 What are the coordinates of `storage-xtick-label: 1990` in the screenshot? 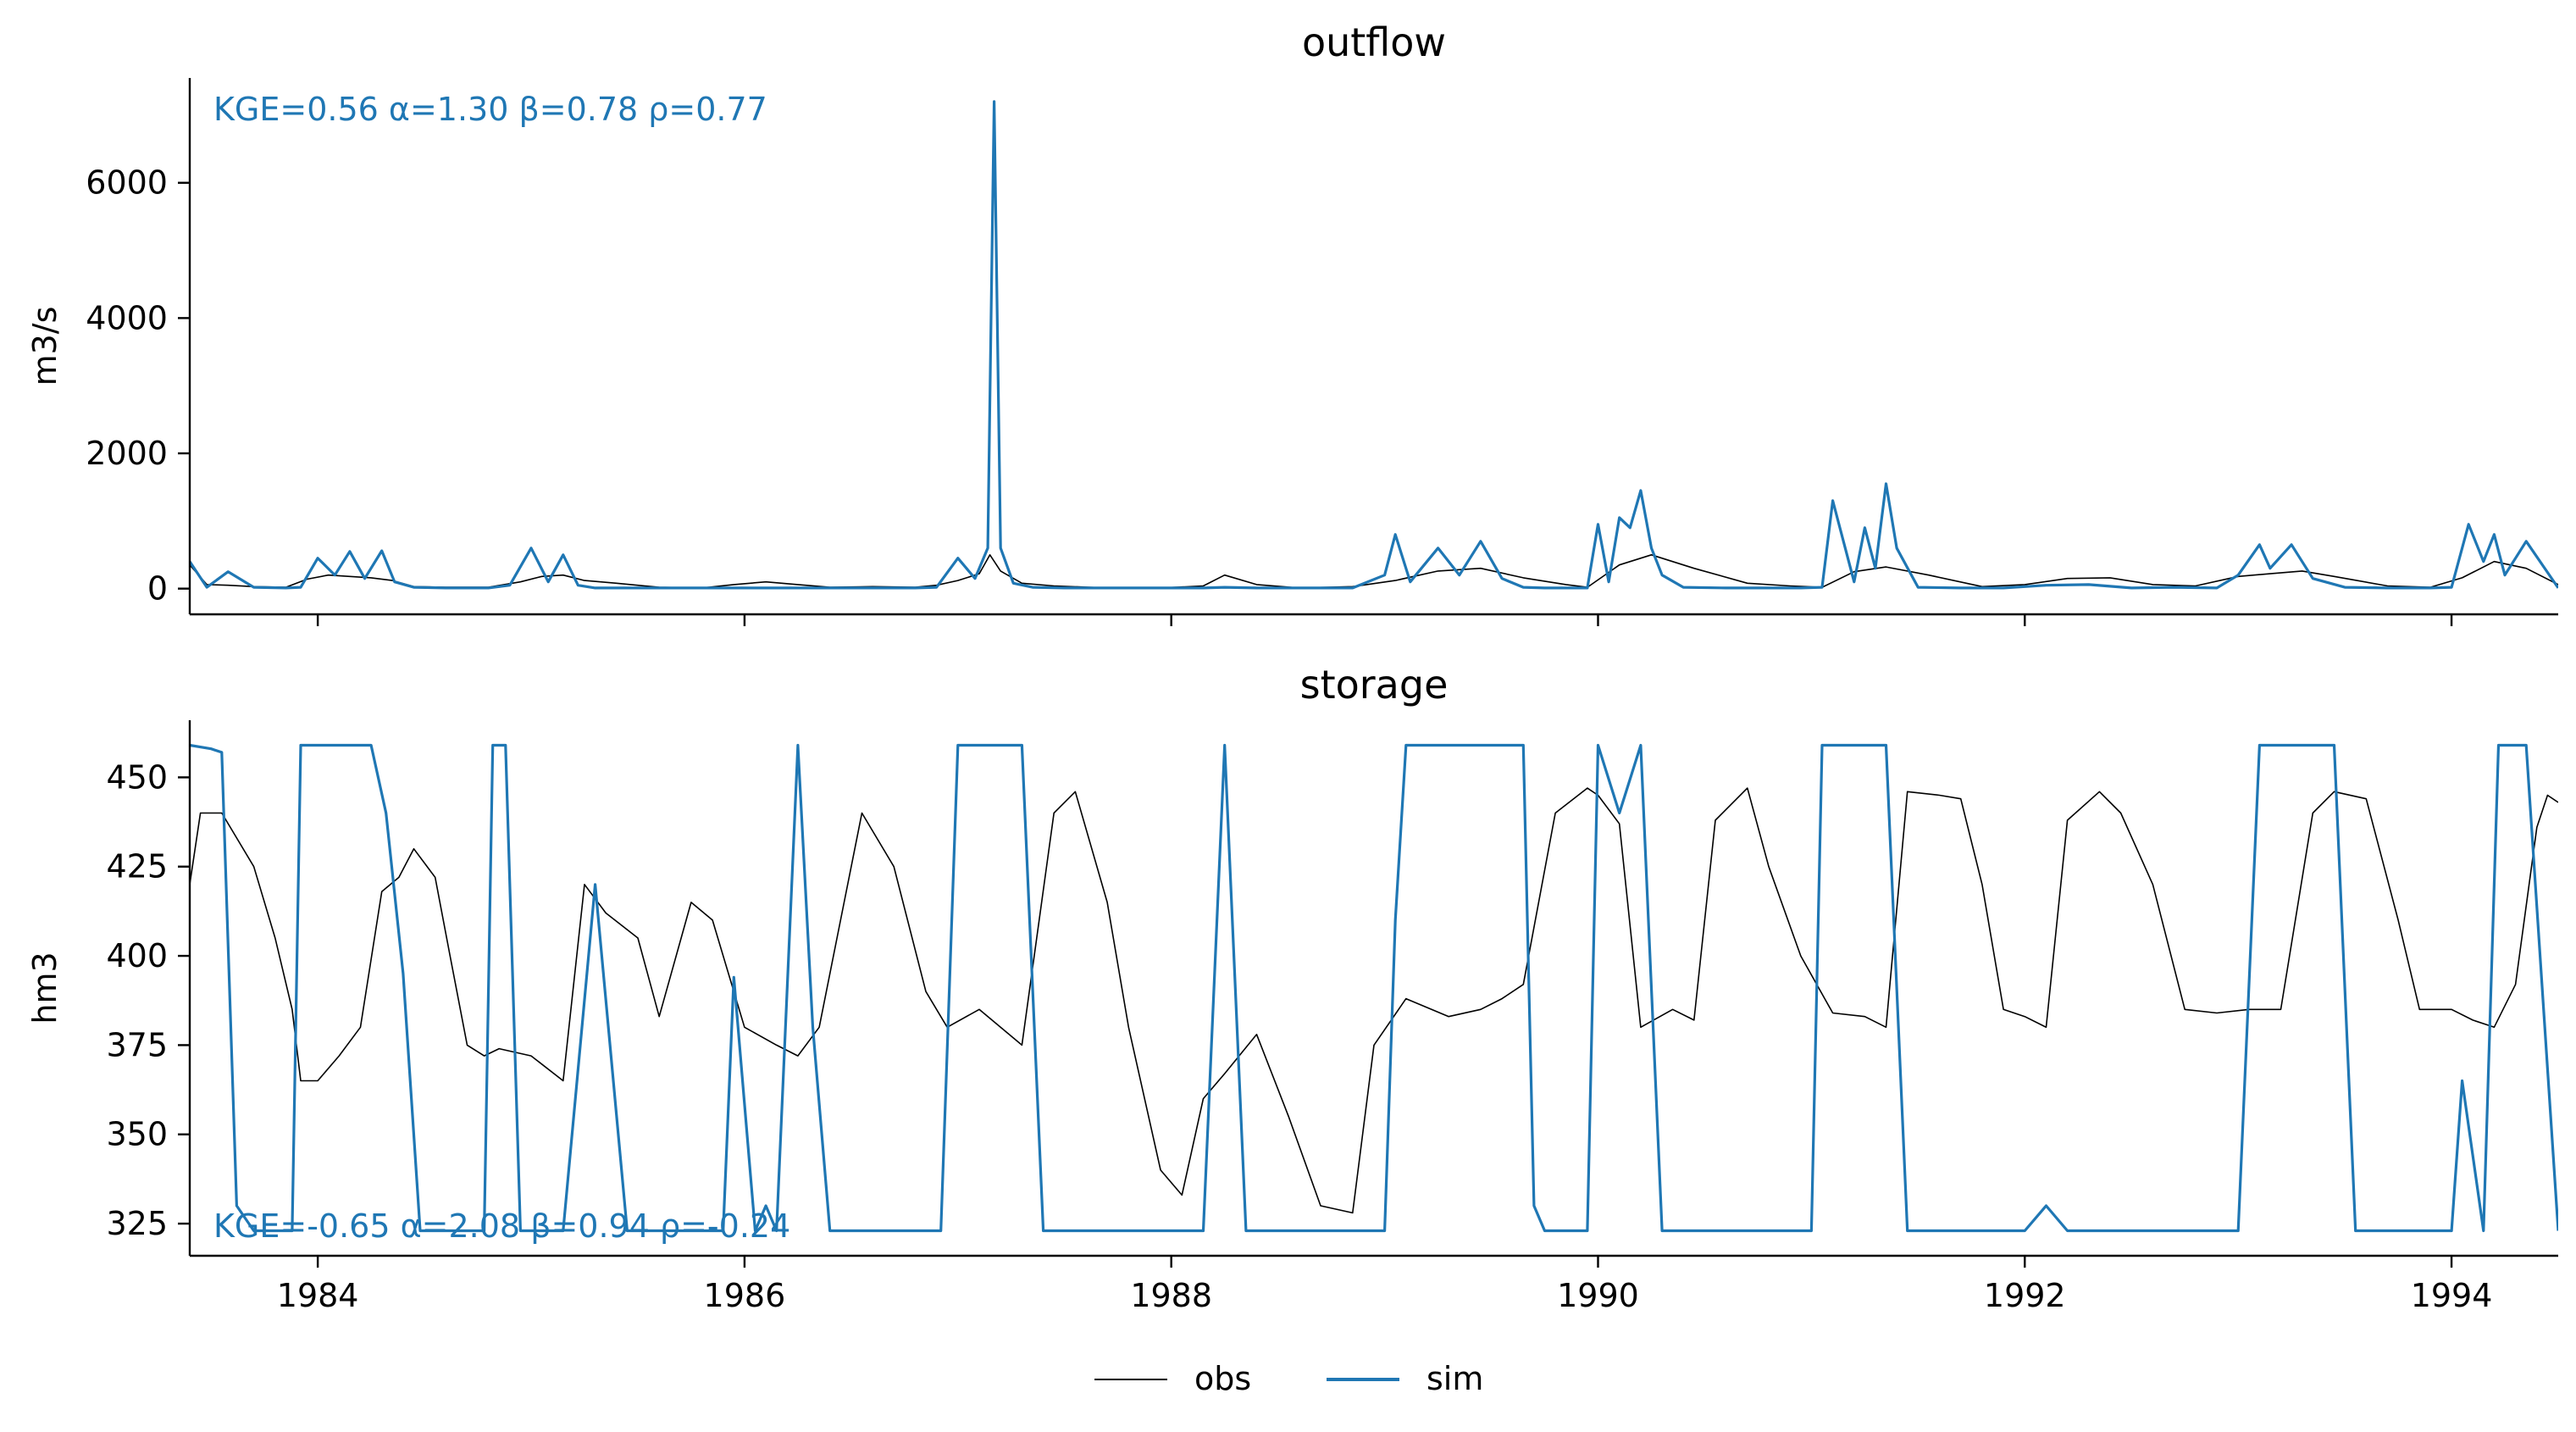 It's located at (1598, 1295).